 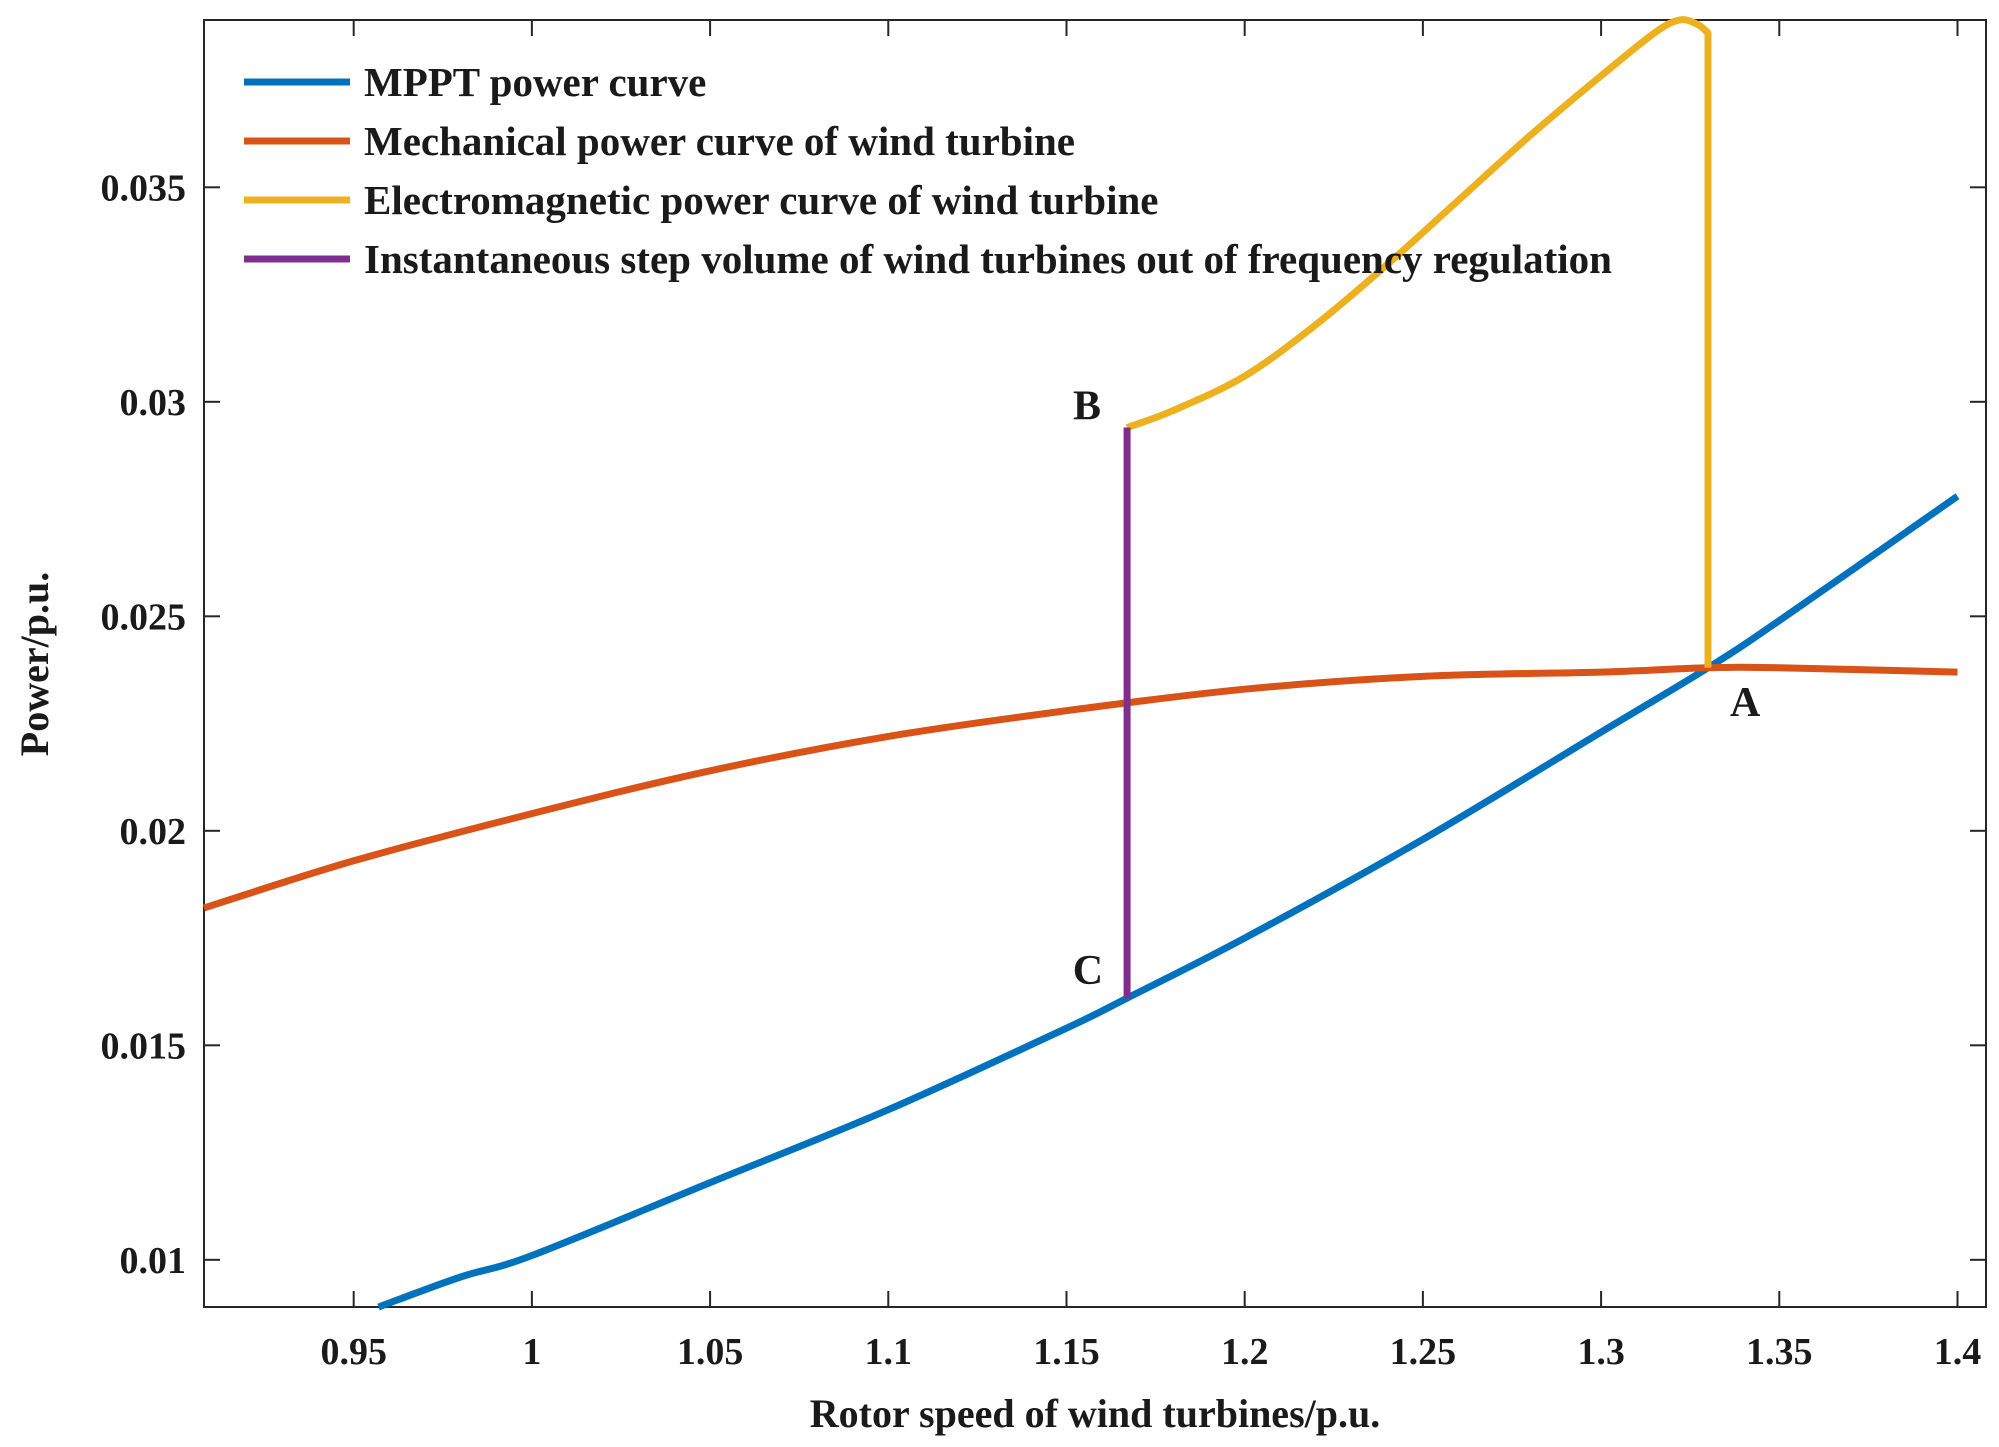 What do you see at coordinates (1423, 1352) in the screenshot?
I see `x-tick-label: 1.25` at bounding box center [1423, 1352].